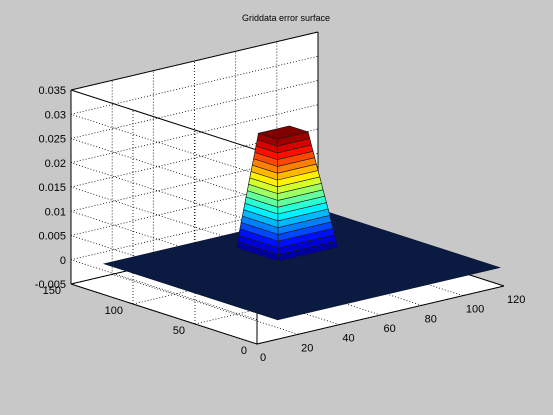  I want to click on z-tick-label: 0.035, so click(52, 91).